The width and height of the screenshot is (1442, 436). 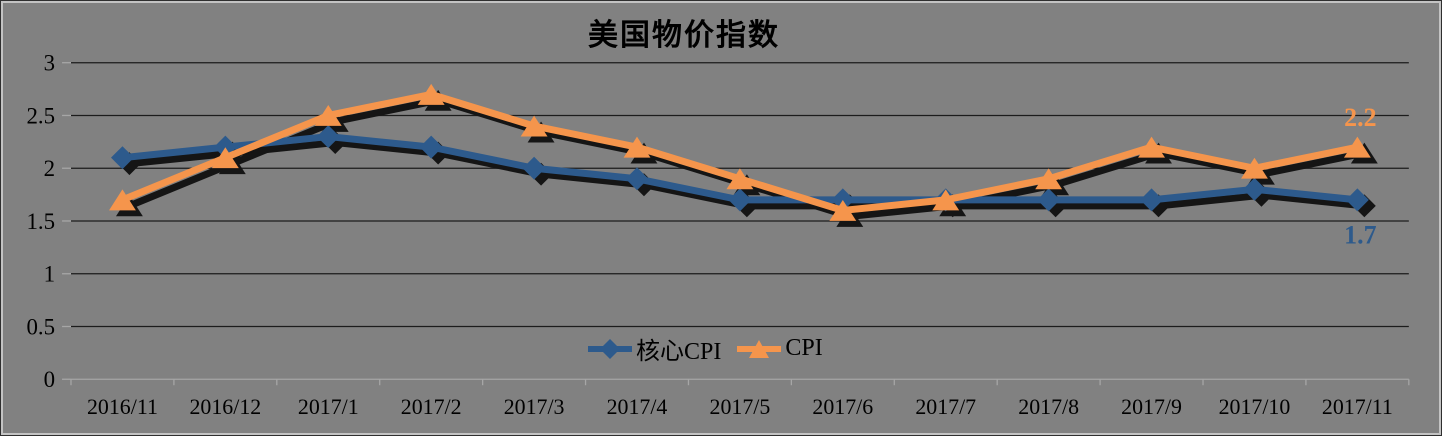 I want to click on x-axis-label: 2017/10, so click(x=1255, y=406).